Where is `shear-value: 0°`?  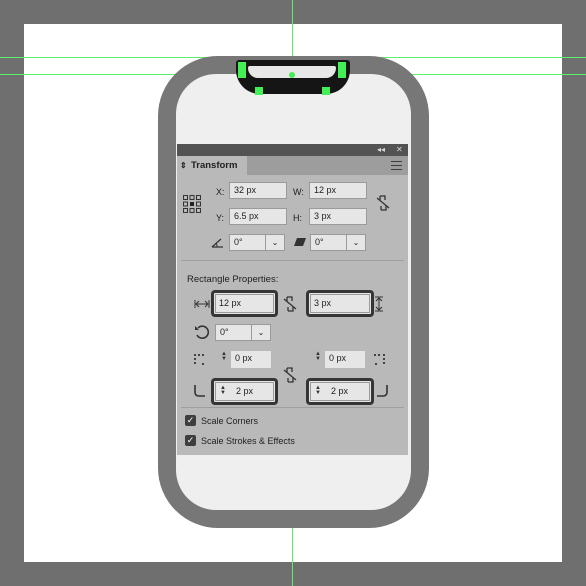 shear-value: 0° is located at coordinates (319, 242).